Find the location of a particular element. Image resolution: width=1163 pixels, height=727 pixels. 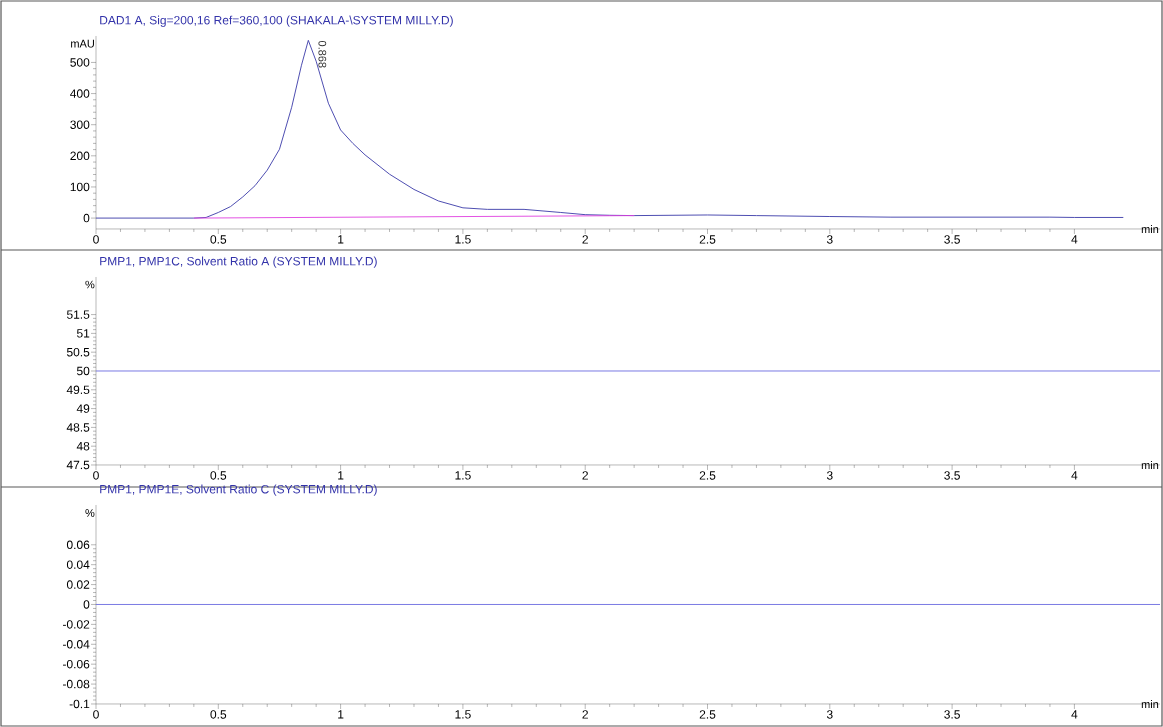

y-tick-label: 400 is located at coordinates (80, 93).